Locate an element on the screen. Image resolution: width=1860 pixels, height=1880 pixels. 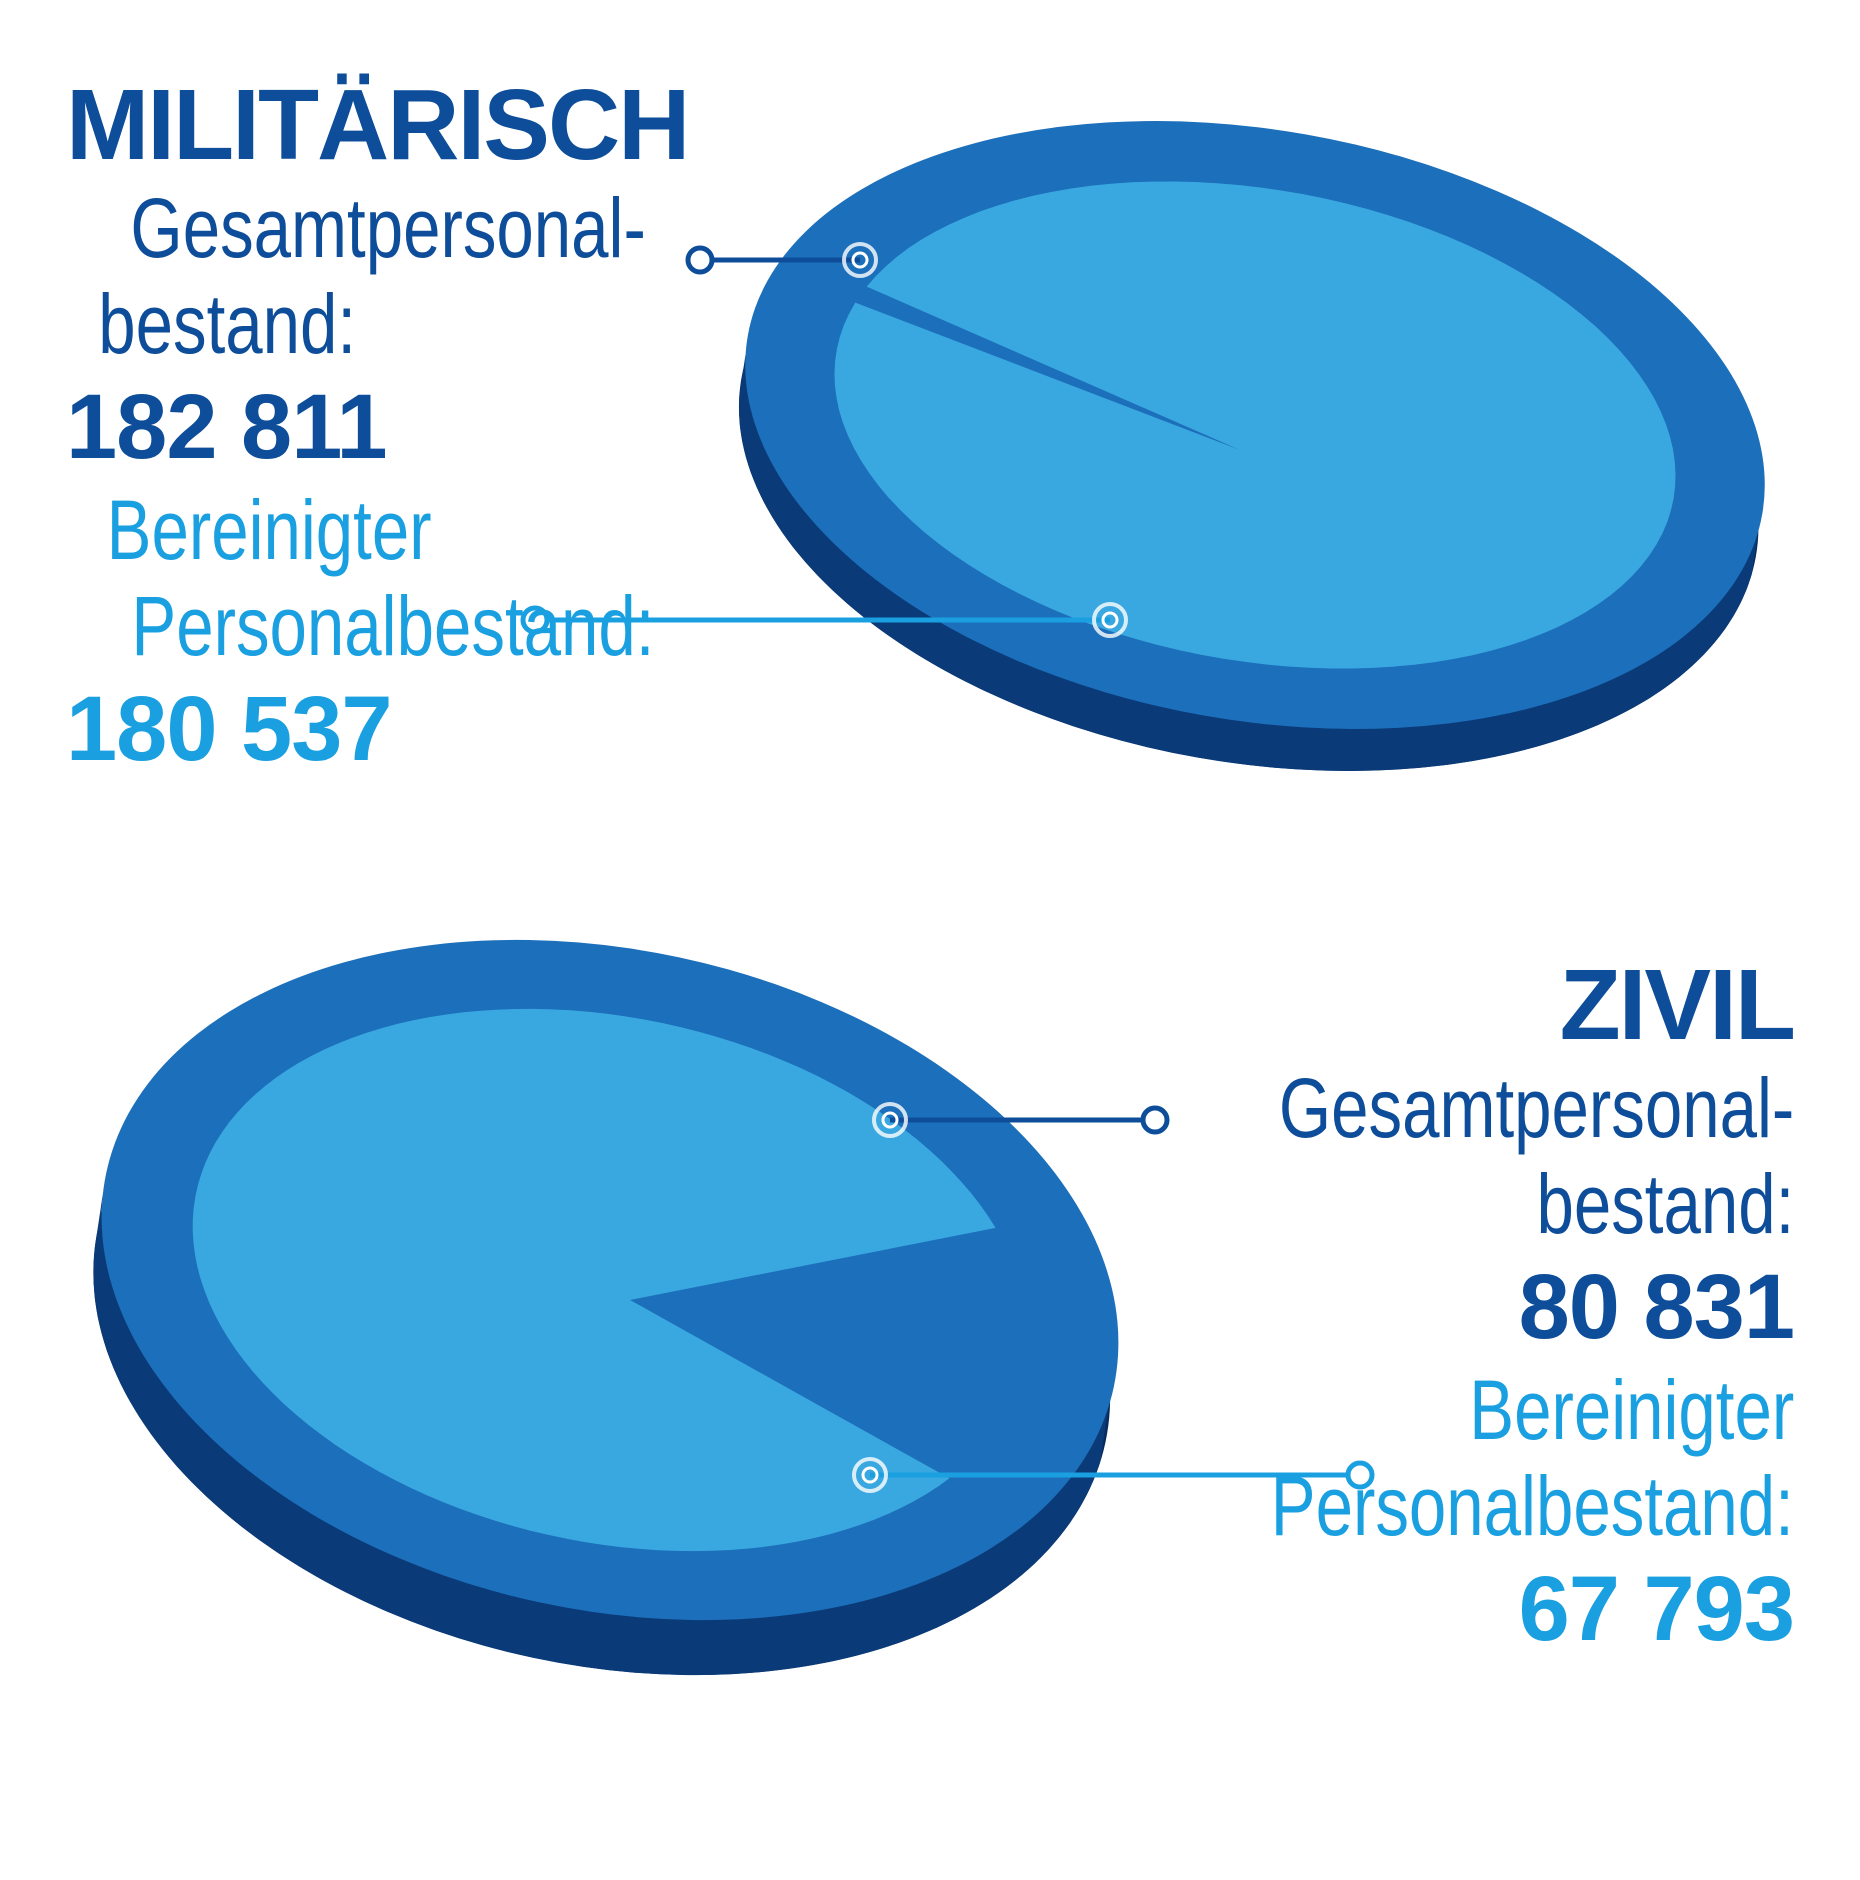
militaer-title: MILITÄRISCH is located at coordinates (378, 125).